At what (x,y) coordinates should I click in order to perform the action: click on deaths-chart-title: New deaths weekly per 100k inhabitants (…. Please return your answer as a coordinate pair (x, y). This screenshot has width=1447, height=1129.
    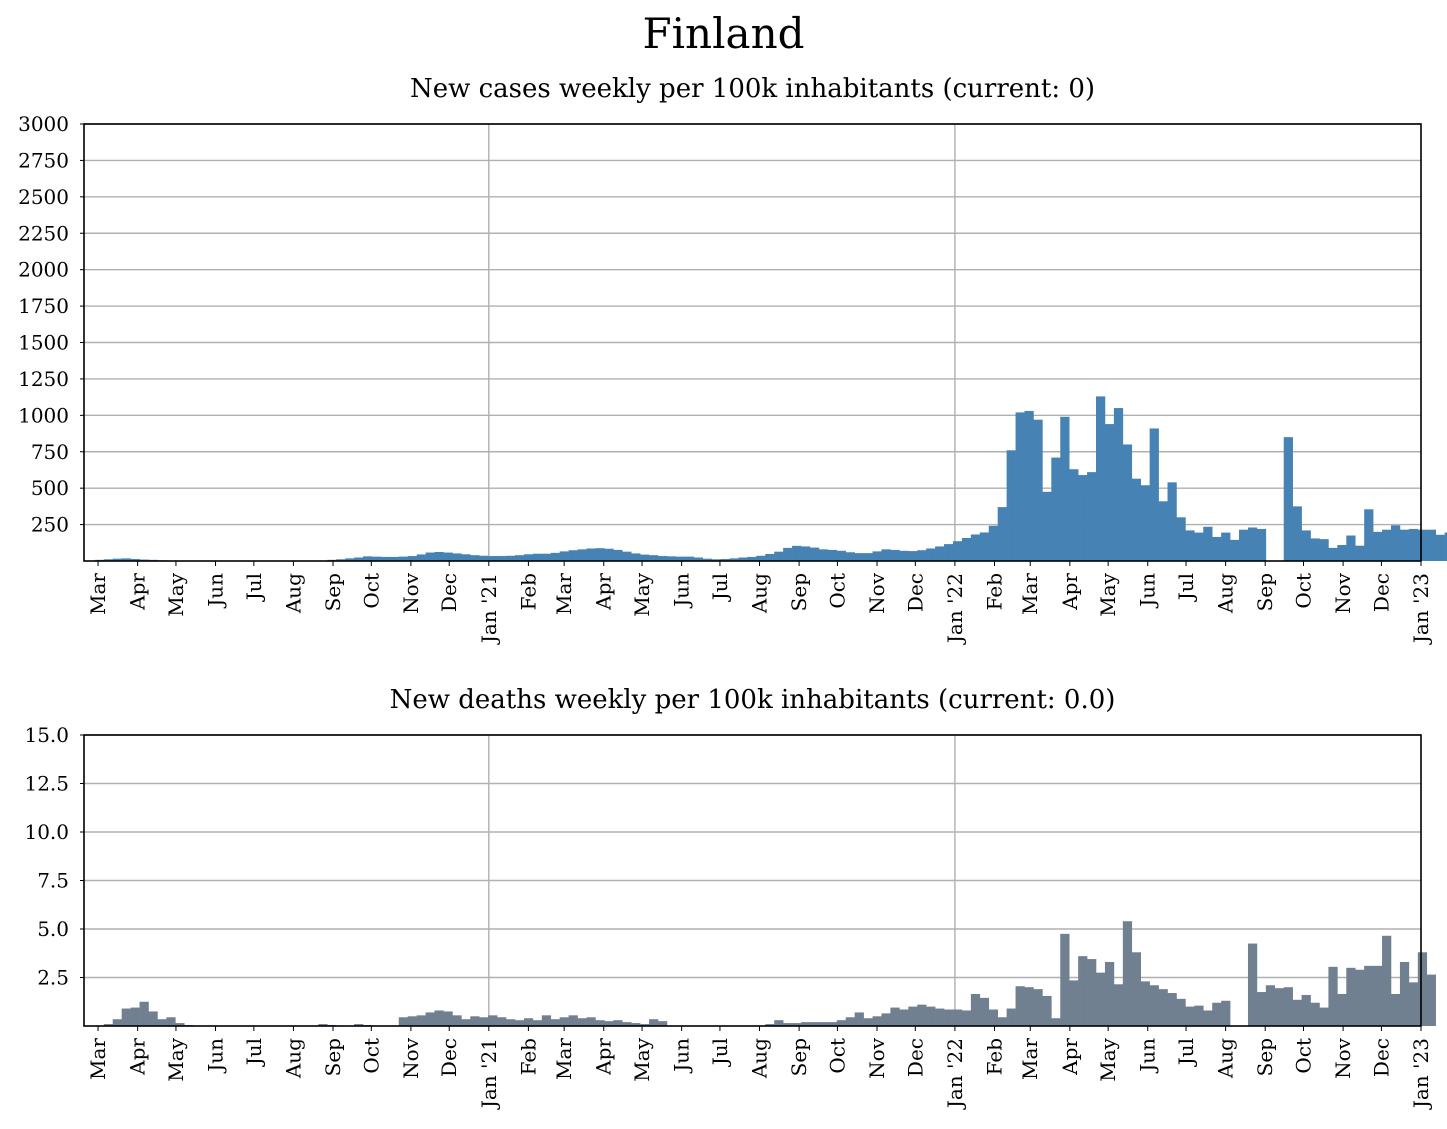
    Looking at the image, I should click on (752, 700).